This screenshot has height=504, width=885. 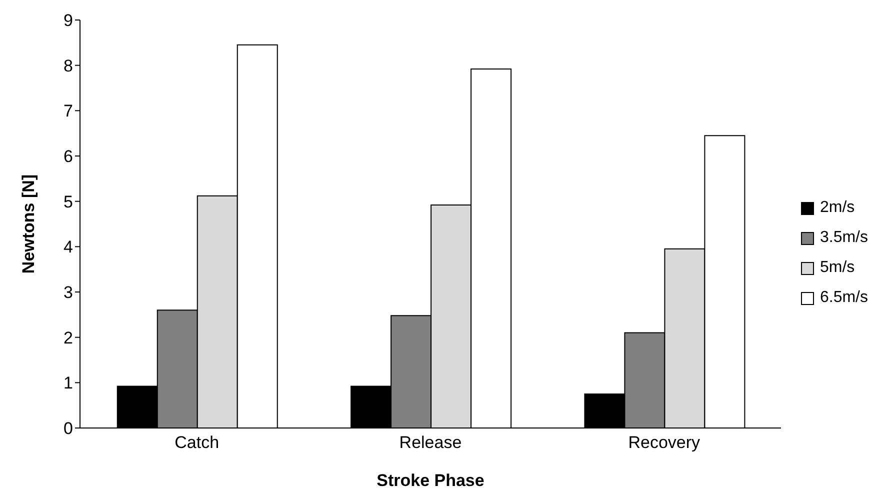 I want to click on y-tick-label: 9, so click(x=68, y=20).